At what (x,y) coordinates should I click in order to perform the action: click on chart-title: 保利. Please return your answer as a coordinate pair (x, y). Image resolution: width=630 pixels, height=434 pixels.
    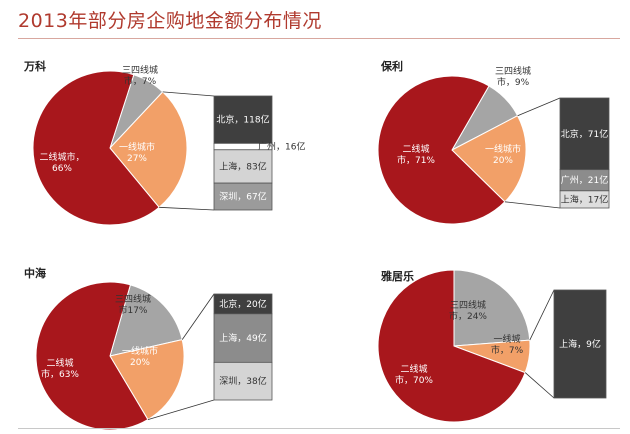
    Looking at the image, I should click on (391, 66).